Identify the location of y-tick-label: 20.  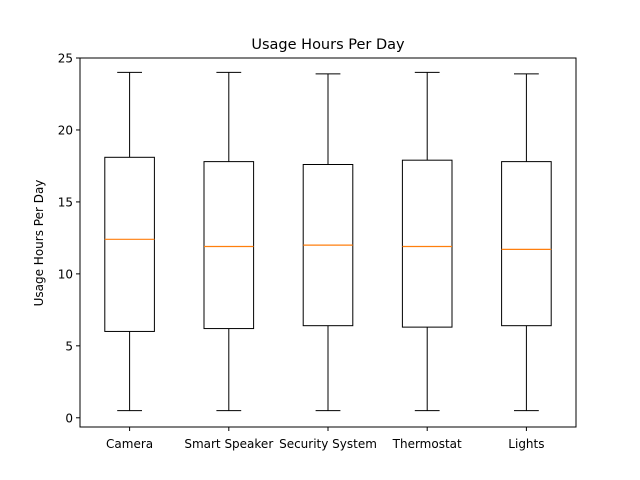
(65, 130).